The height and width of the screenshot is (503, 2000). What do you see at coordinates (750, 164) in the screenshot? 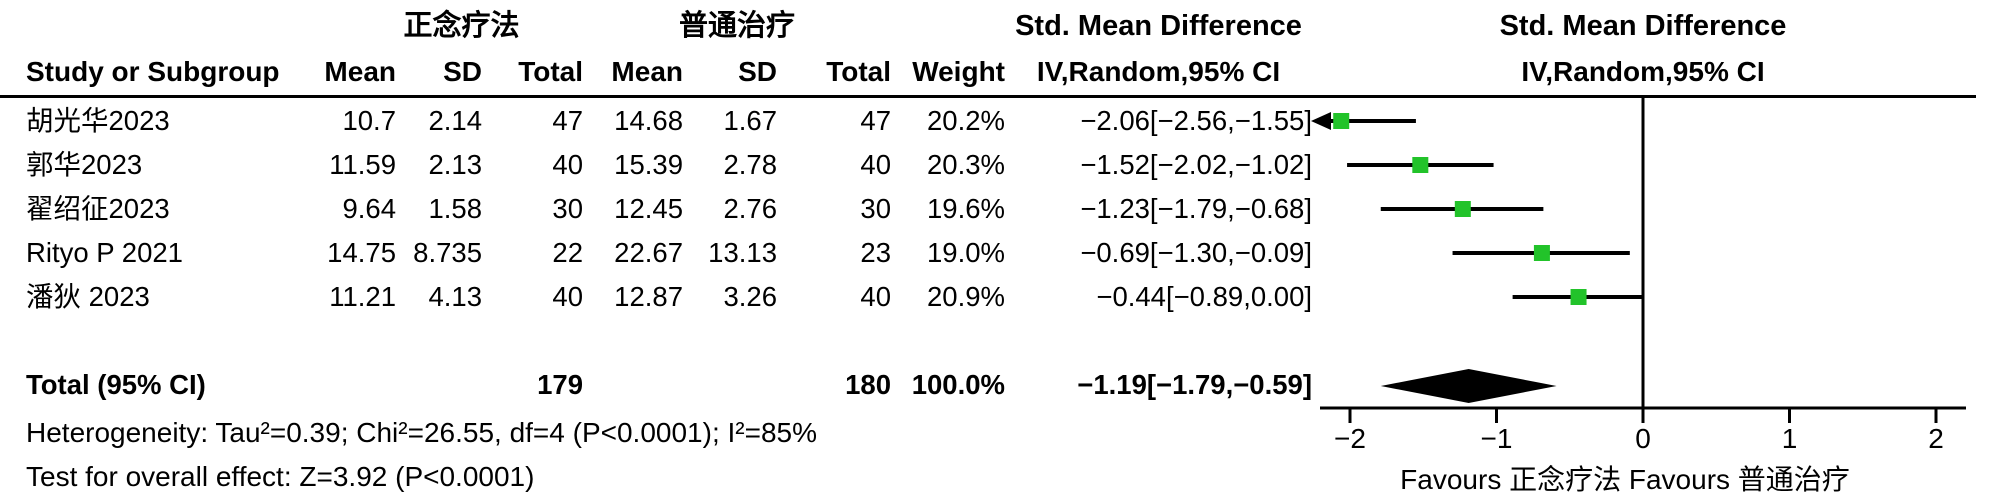
I see `cell-sd2: 2.78` at bounding box center [750, 164].